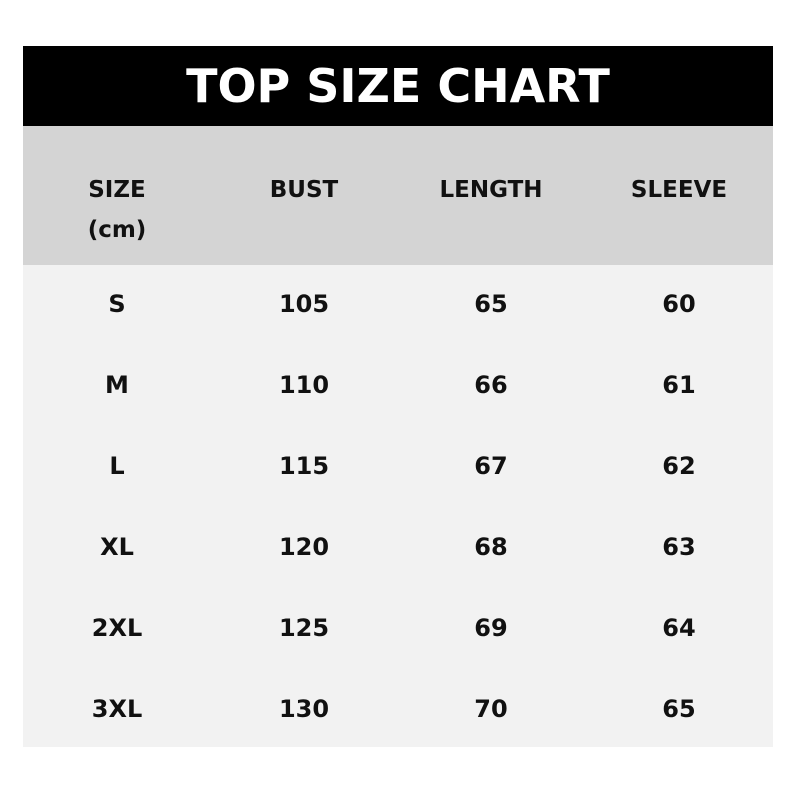 The width and height of the screenshot is (800, 800). What do you see at coordinates (679, 628) in the screenshot?
I see `cell-sleeve: 64` at bounding box center [679, 628].